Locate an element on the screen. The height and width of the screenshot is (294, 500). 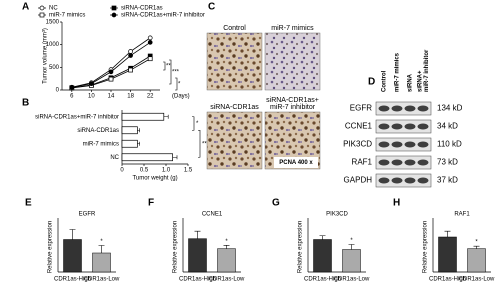
x-axis-title: (Days) is located at coordinates (181, 97).